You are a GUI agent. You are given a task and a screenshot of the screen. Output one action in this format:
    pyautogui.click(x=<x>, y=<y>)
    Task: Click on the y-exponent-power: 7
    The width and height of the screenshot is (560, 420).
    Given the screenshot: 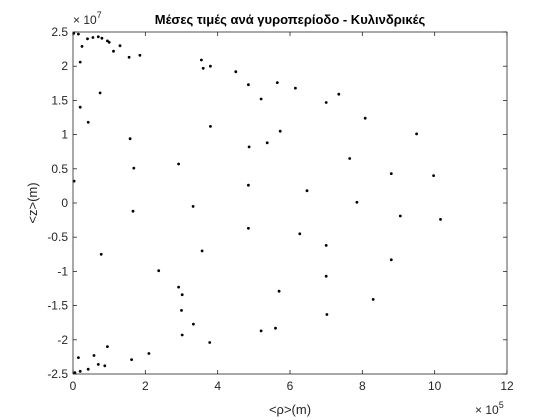 What is the action you would take?
    pyautogui.click(x=99, y=15)
    